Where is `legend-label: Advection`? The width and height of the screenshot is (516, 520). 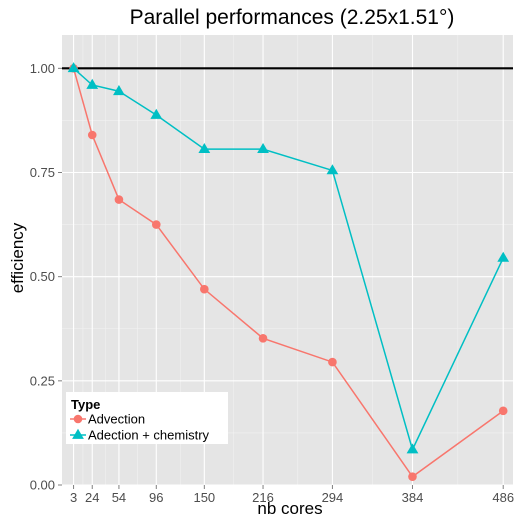
legend-label: Advection is located at coordinates (116, 419).